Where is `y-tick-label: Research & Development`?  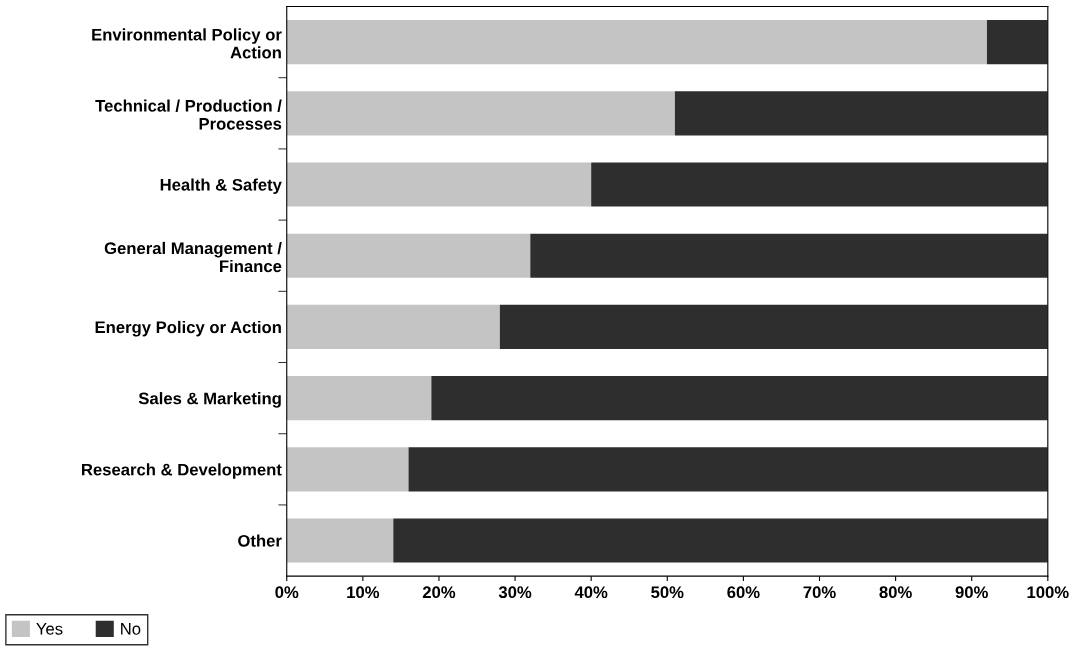 y-tick-label: Research & Development is located at coordinates (182, 471).